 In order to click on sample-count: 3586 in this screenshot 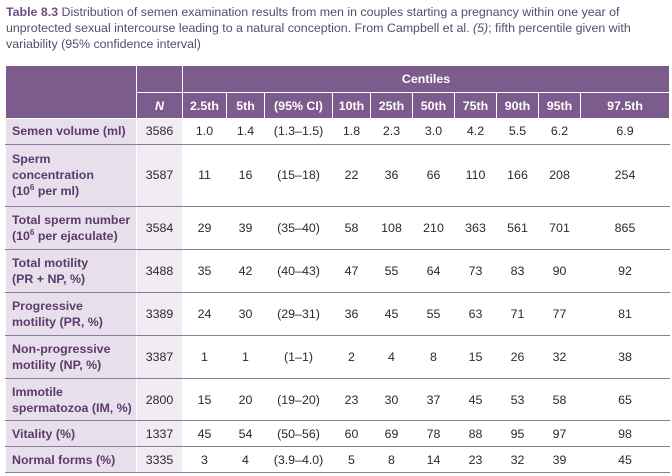, I will do `click(159, 131)`.